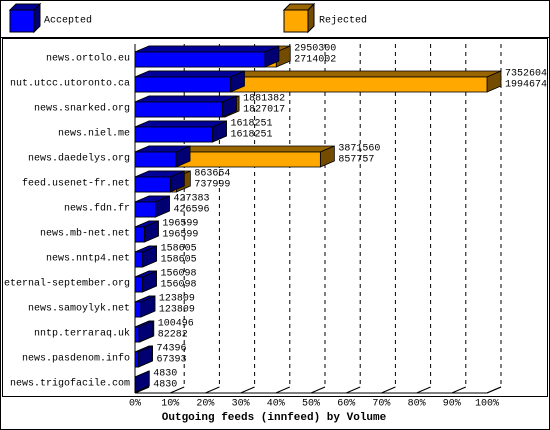 The image size is (550, 430). I want to click on y-tick-label: news.daedelys.org, so click(79, 159).